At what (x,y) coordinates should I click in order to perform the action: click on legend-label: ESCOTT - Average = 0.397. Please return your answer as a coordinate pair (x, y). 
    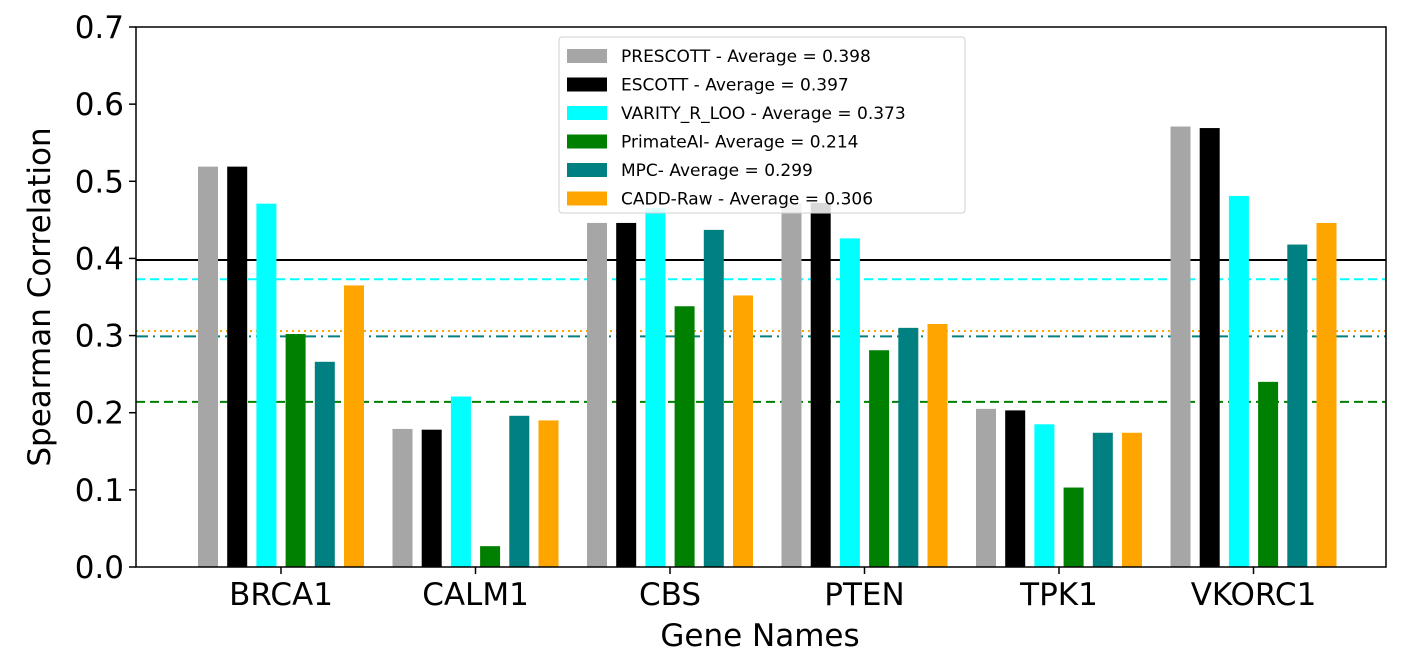
    Looking at the image, I should click on (735, 86).